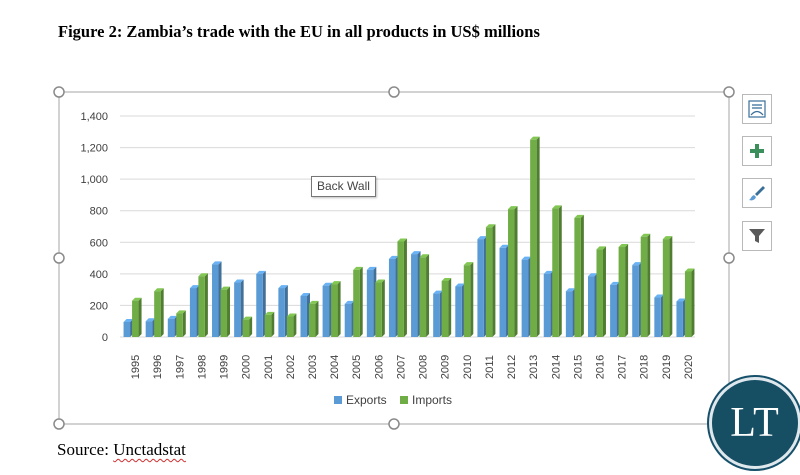 The height and width of the screenshot is (475, 800). I want to click on chart-layout-button, so click(757, 109).